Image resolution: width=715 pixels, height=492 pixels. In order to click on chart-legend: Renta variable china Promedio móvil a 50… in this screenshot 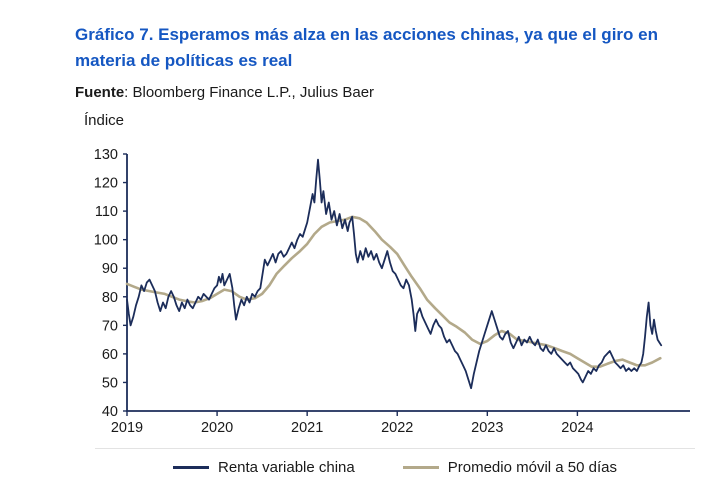, I will do `click(395, 467)`.